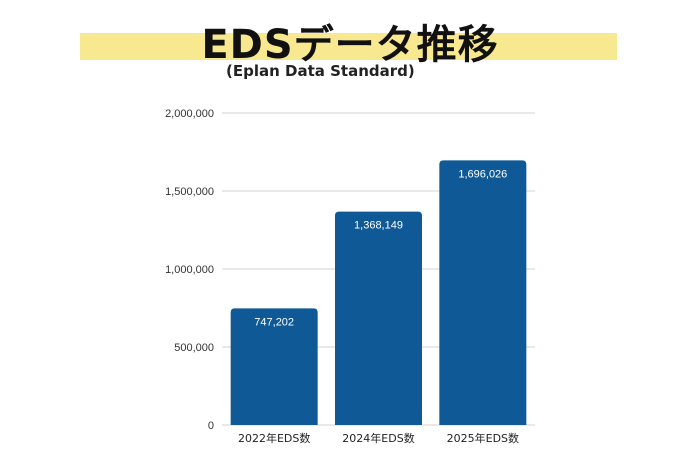  I want to click on y-tick-label: 500,000, so click(194, 348).